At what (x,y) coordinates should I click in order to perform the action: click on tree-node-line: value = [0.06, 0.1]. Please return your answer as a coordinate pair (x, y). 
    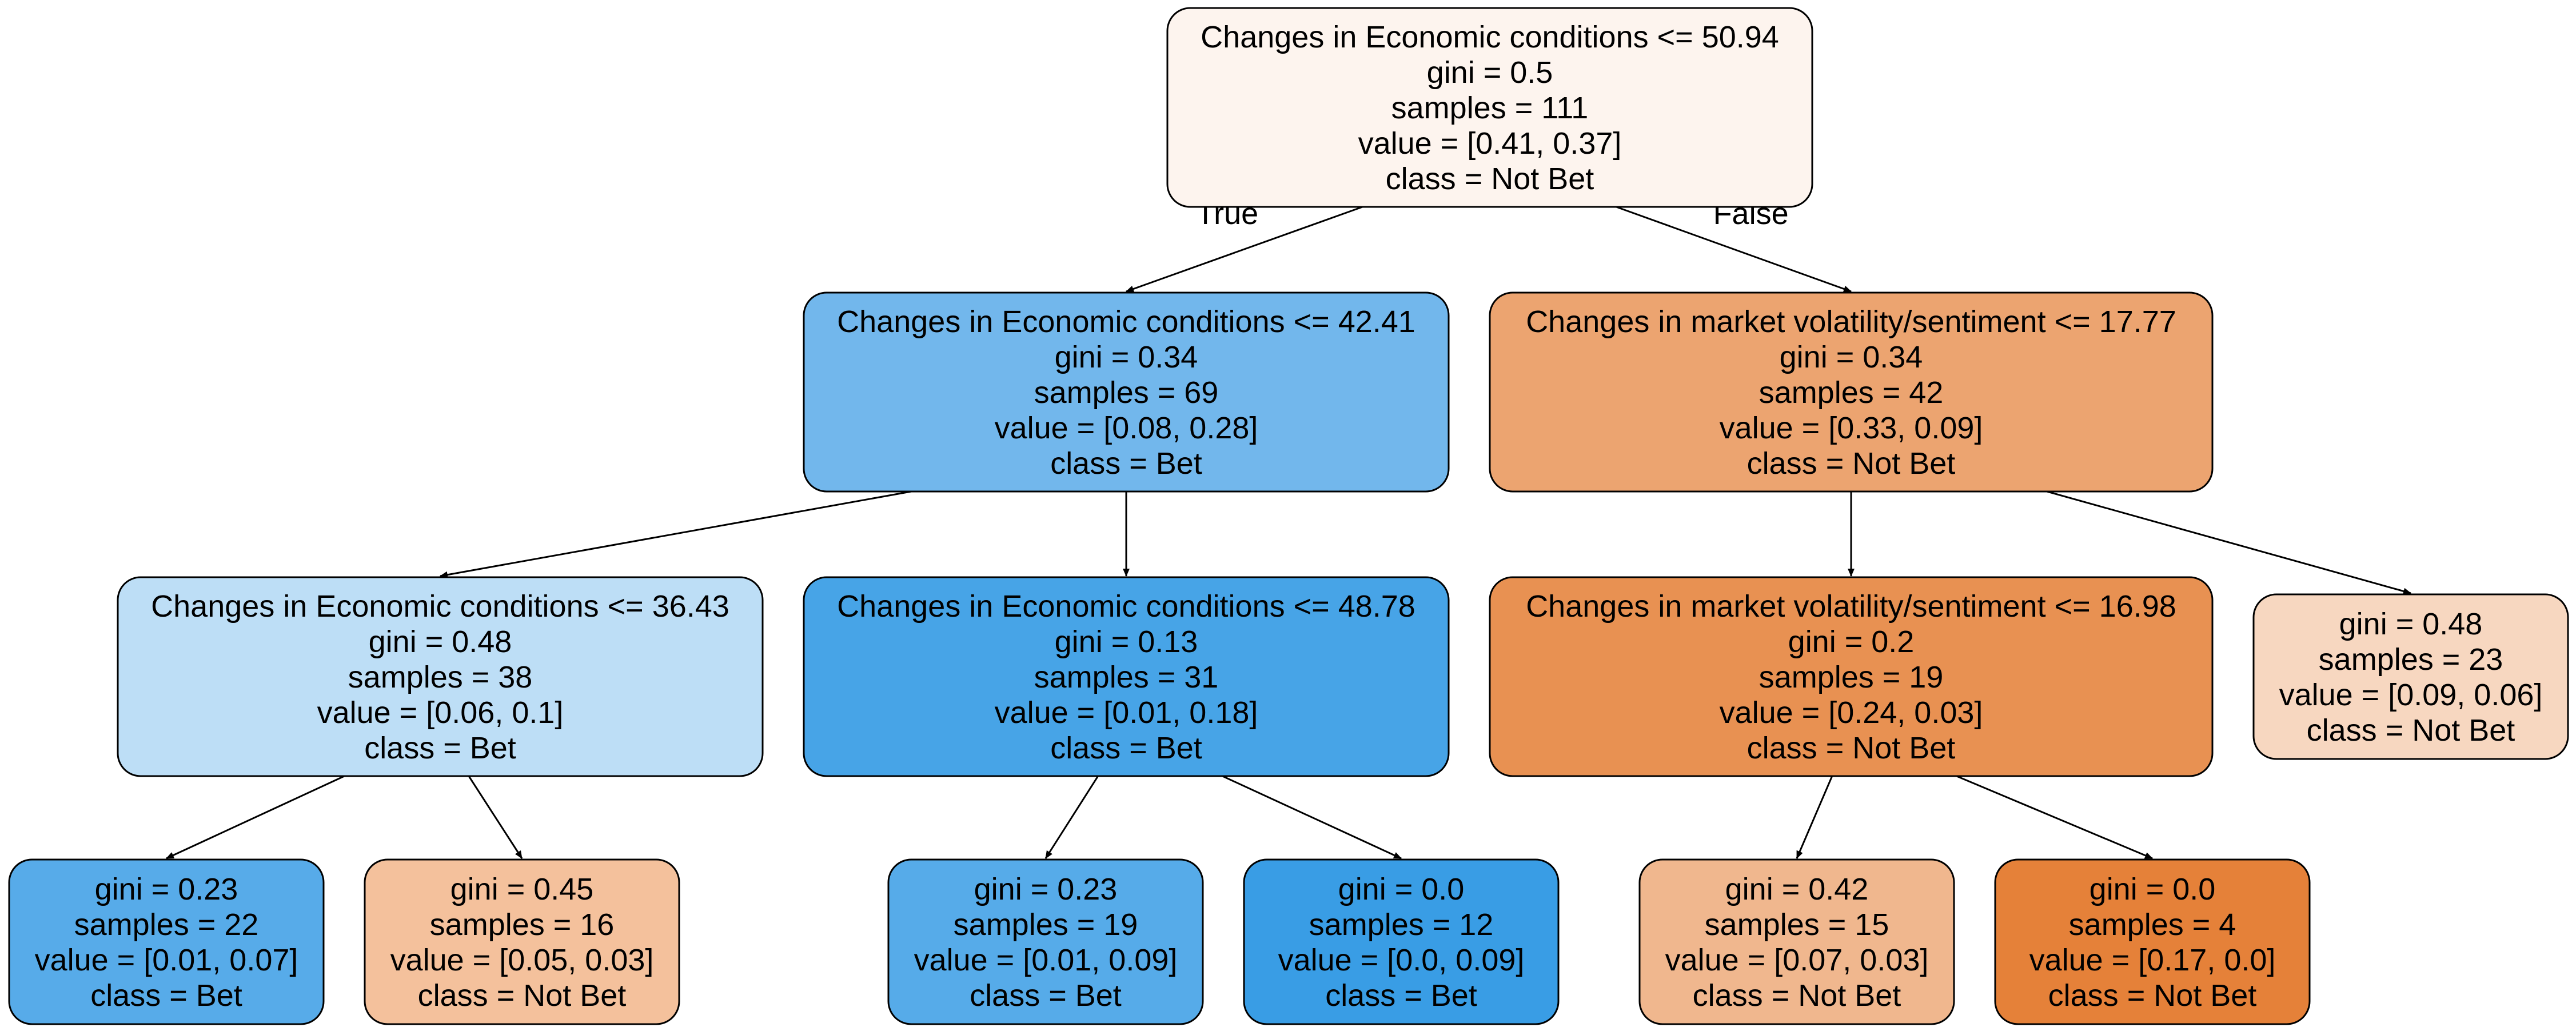
    Looking at the image, I should click on (440, 713).